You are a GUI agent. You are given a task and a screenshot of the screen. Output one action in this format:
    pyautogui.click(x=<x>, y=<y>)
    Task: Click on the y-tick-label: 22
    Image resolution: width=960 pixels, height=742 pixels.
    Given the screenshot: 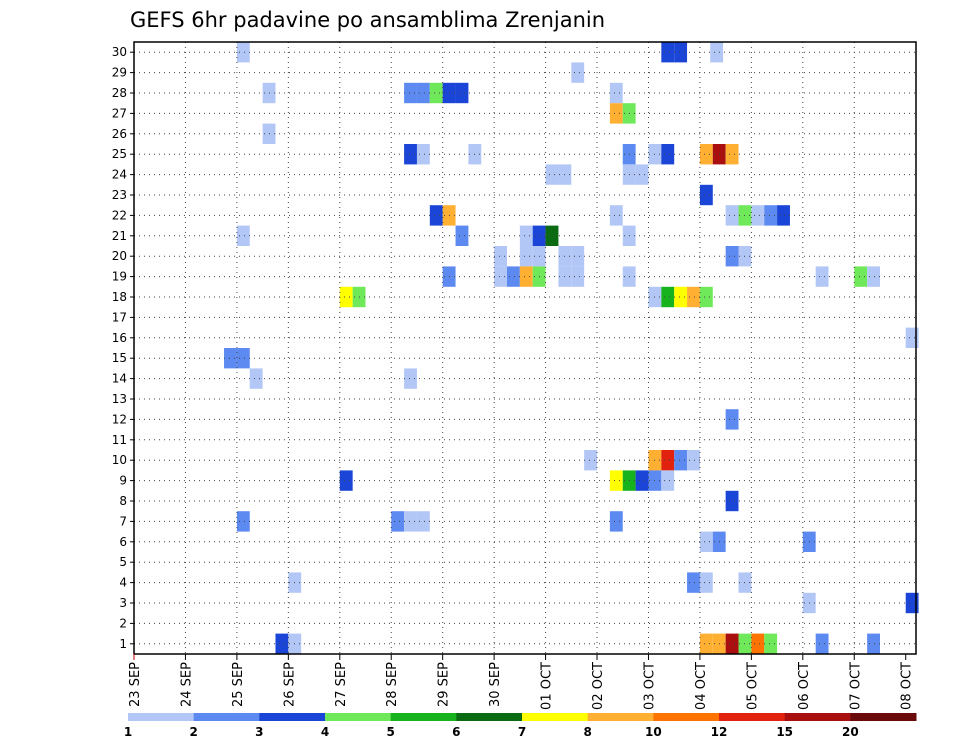 What is the action you would take?
    pyautogui.click(x=119, y=215)
    